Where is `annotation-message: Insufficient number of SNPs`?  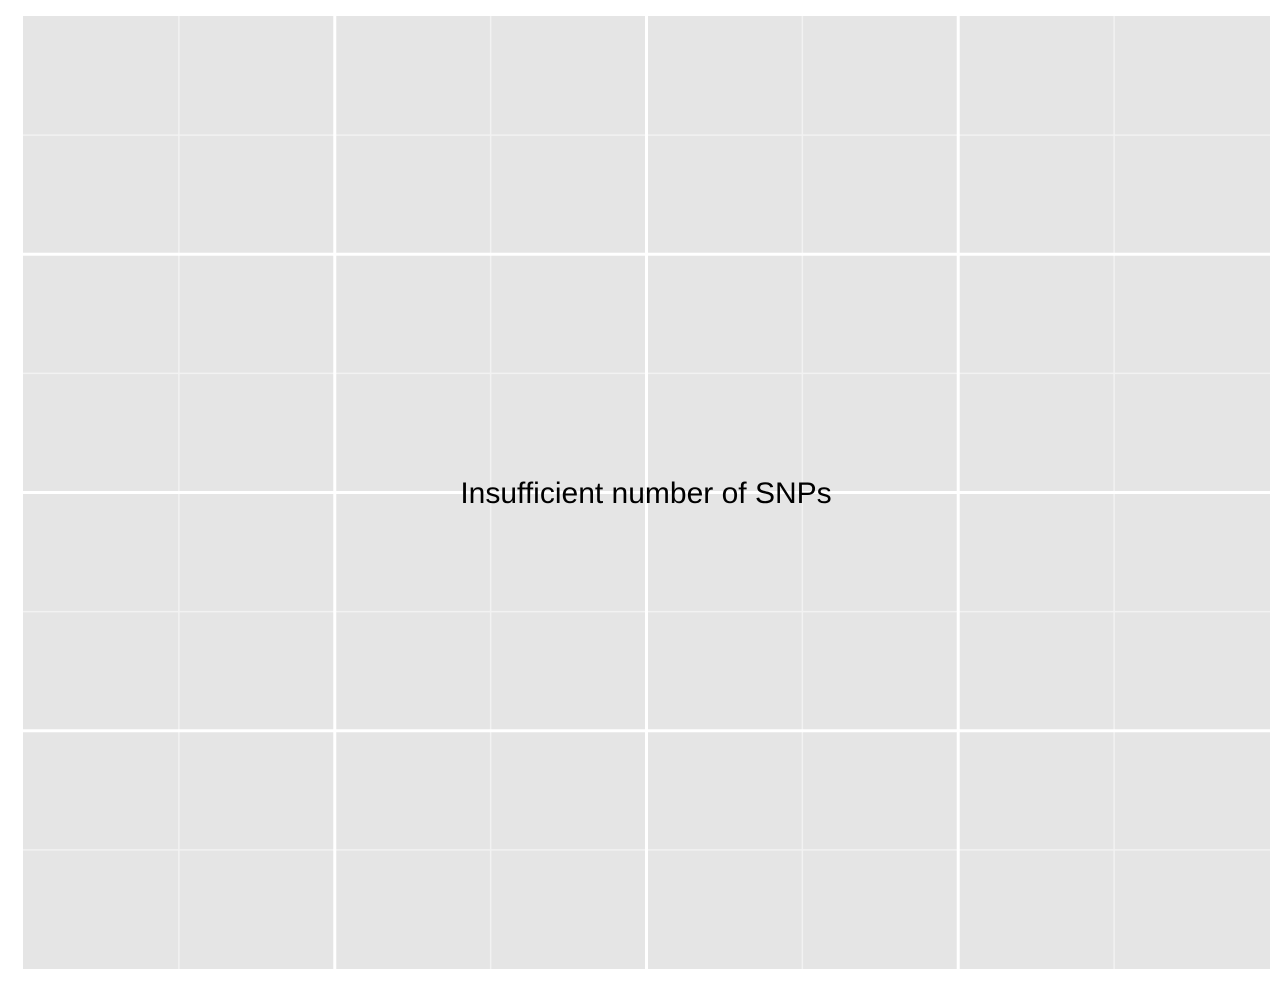 annotation-message: Insufficient number of SNPs is located at coordinates (645, 493).